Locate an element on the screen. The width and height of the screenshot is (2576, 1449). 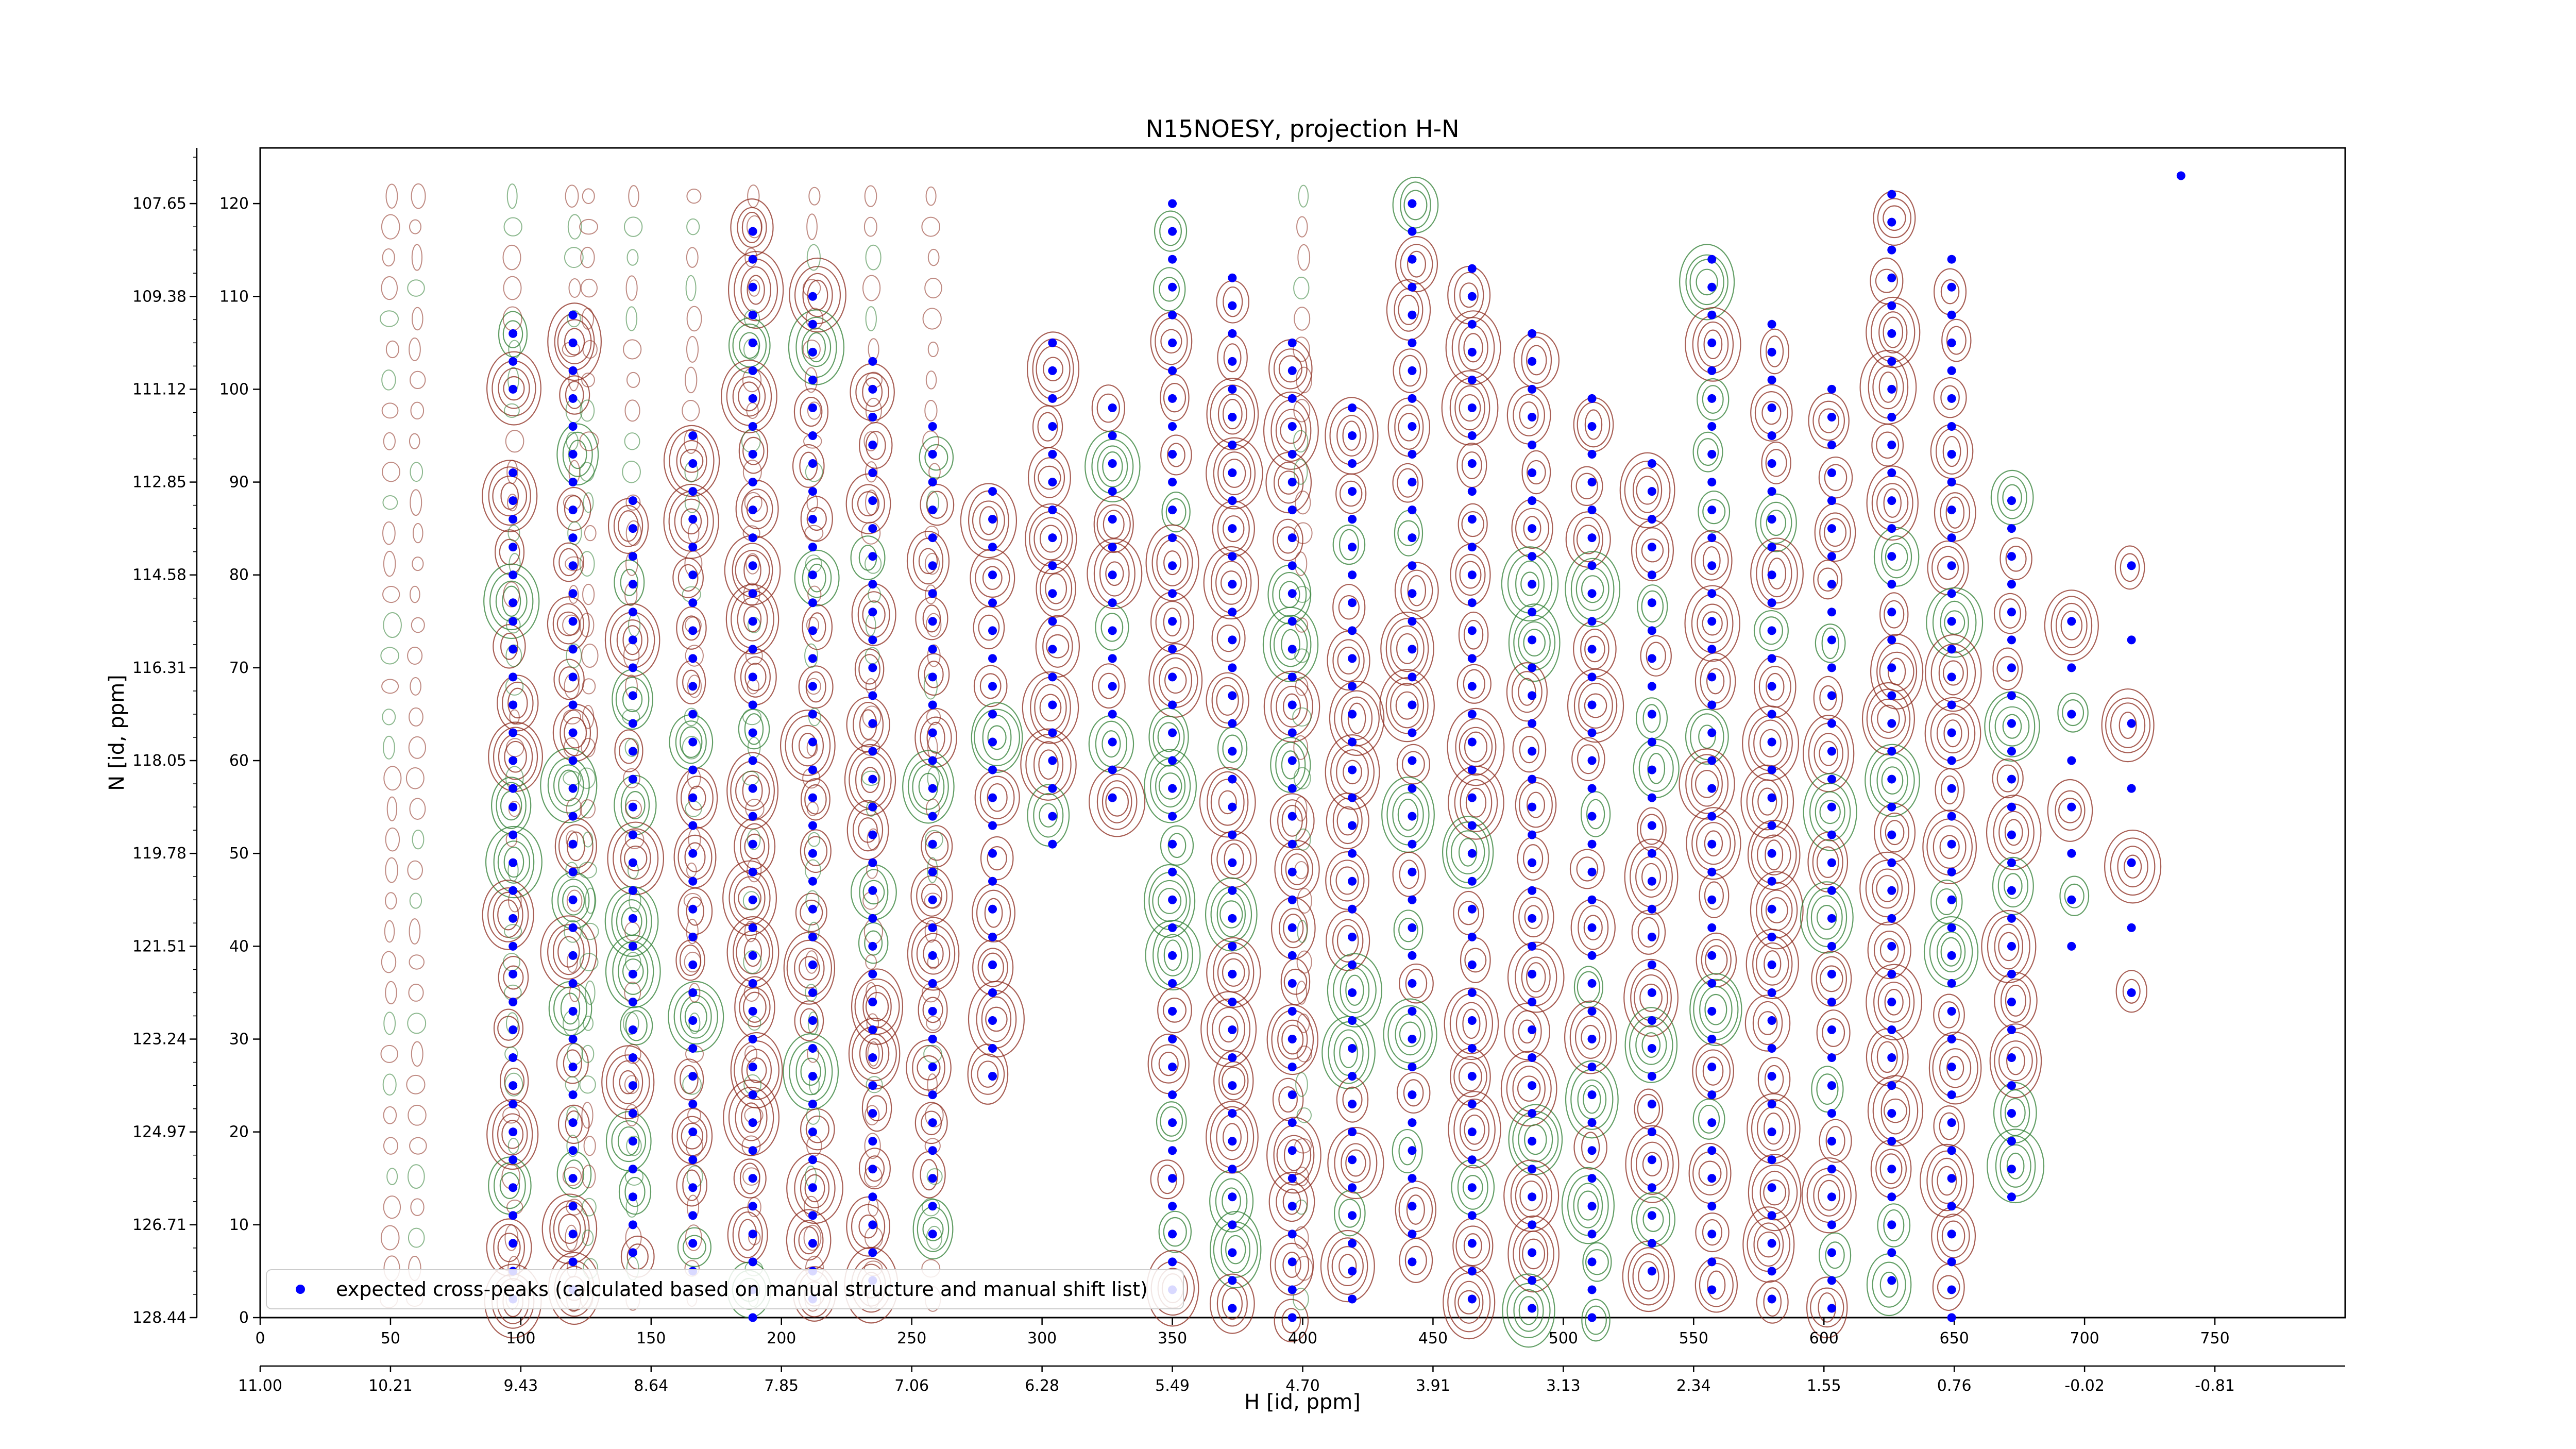
y-ppm-tick-label: 116.31 is located at coordinates (159, 668).